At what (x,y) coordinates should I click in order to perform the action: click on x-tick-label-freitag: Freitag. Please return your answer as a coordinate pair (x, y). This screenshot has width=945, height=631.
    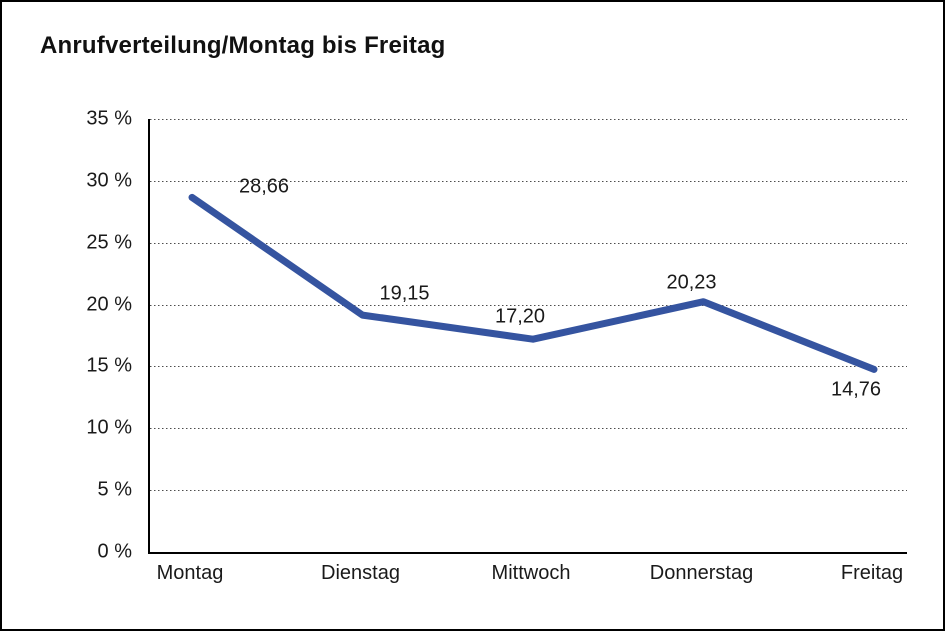
    Looking at the image, I should click on (872, 573).